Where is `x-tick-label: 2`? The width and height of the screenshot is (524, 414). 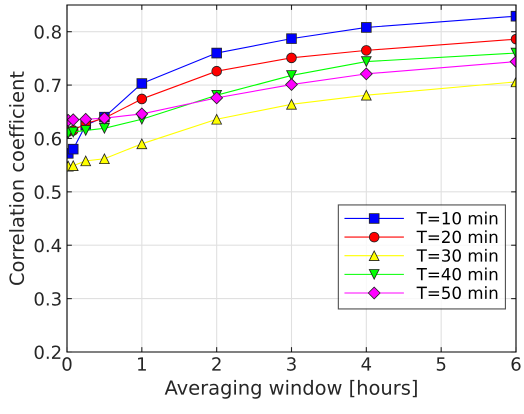
x-tick-label: 2 is located at coordinates (216, 364).